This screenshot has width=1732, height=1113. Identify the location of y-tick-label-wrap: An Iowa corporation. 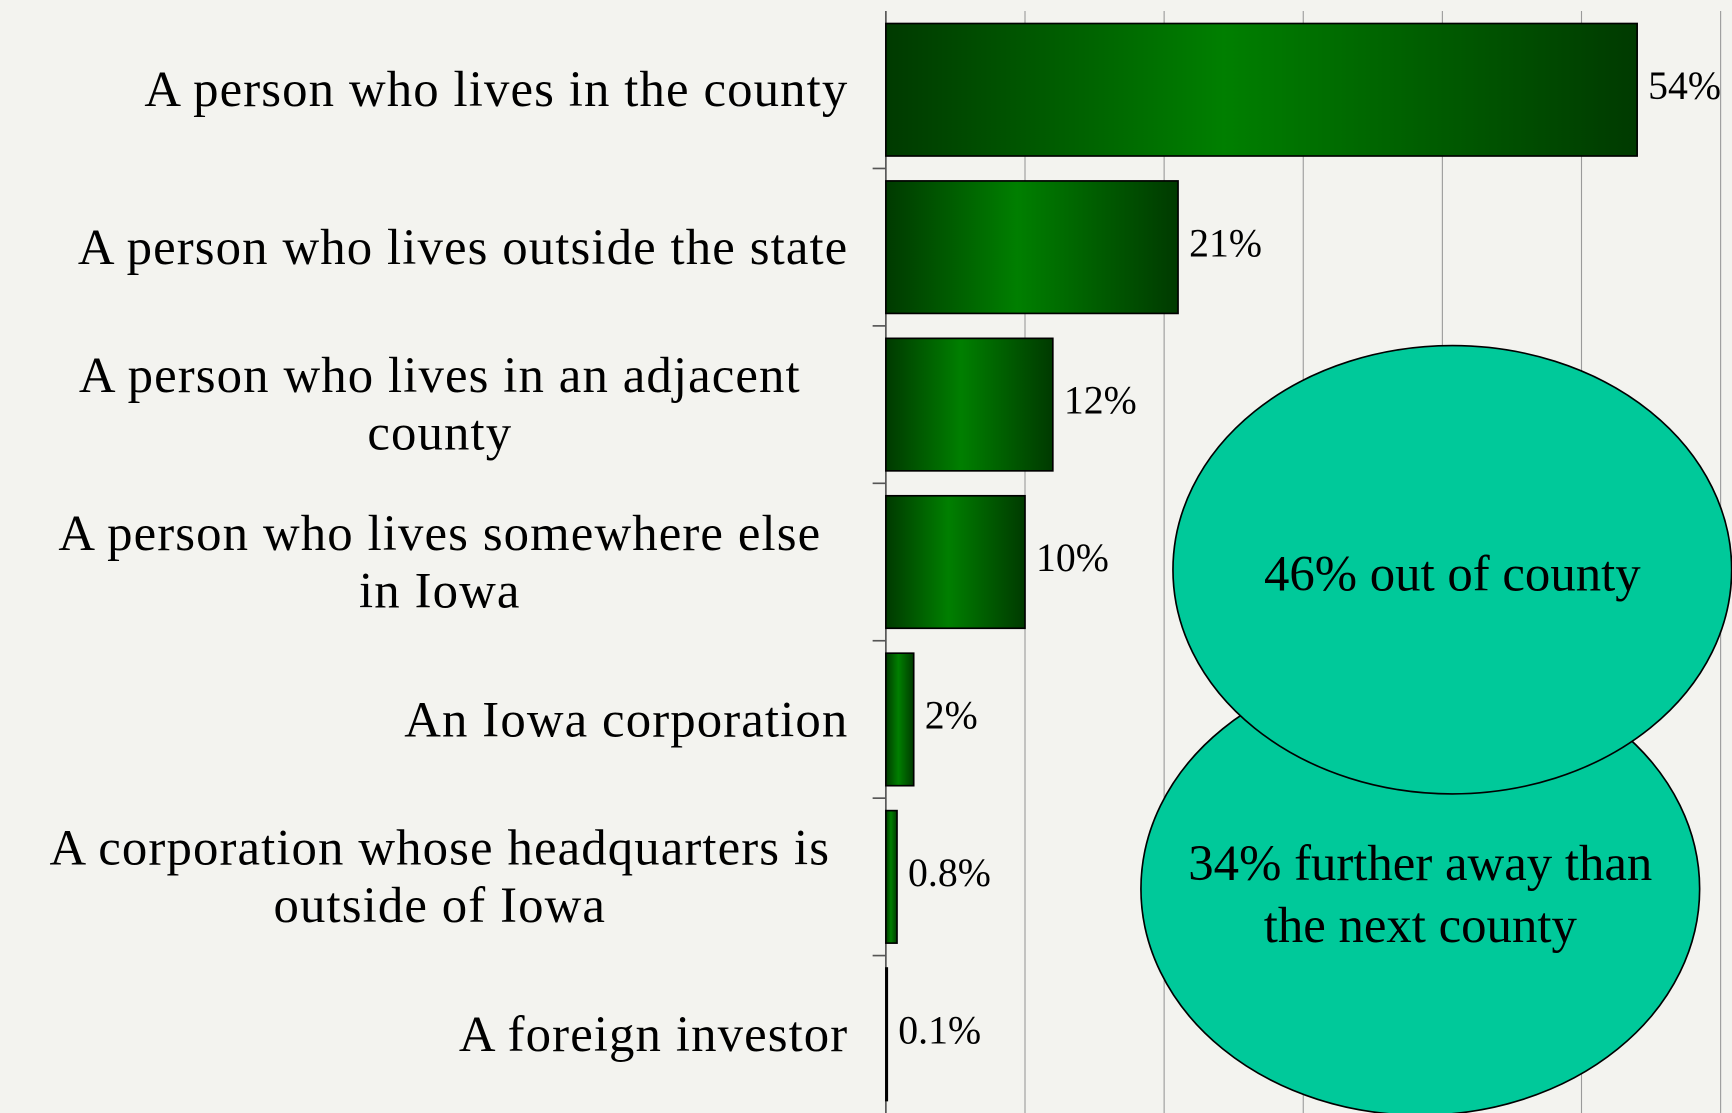
(424, 719).